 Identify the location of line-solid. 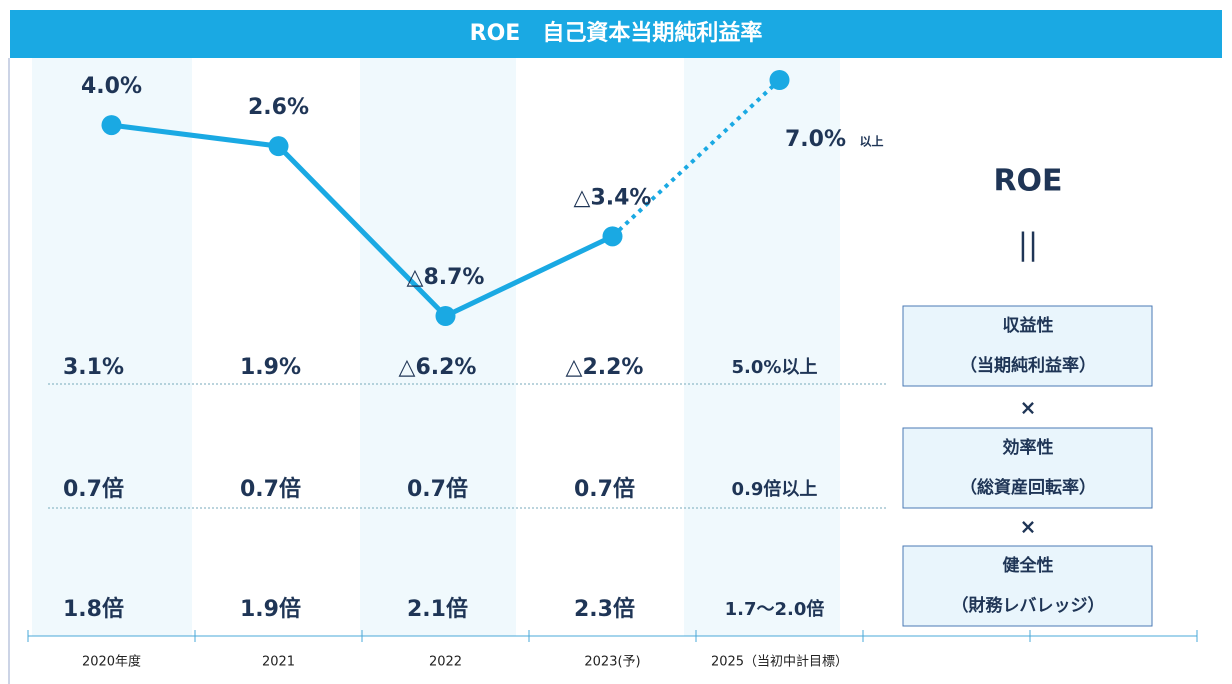
(362, 221).